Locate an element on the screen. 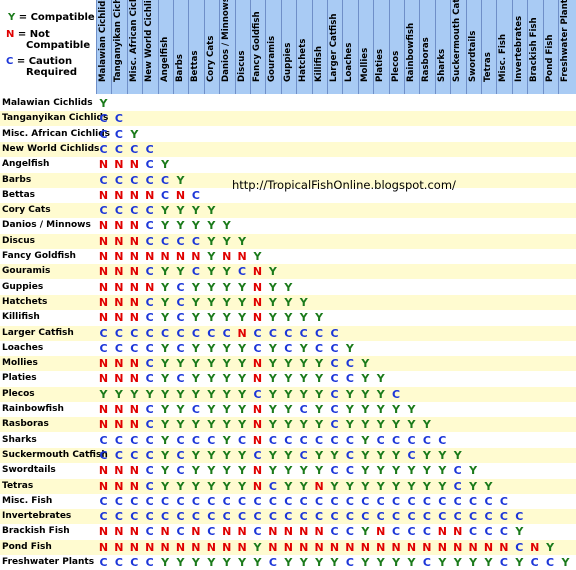 This screenshot has width=576, height=570. column-header: Tetras is located at coordinates (488, 47).